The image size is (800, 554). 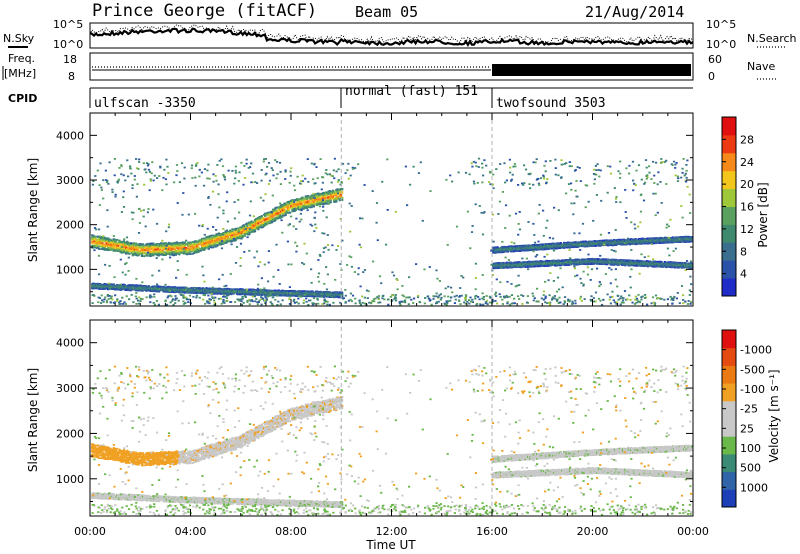 What do you see at coordinates (761, 66) in the screenshot?
I see `nave-label: Nave` at bounding box center [761, 66].